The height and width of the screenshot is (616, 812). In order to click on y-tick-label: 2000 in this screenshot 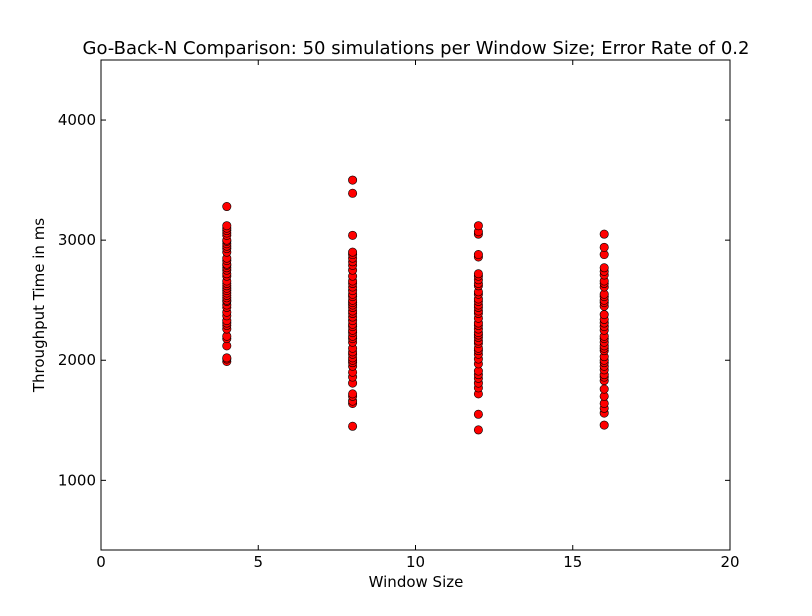, I will do `click(77, 360)`.